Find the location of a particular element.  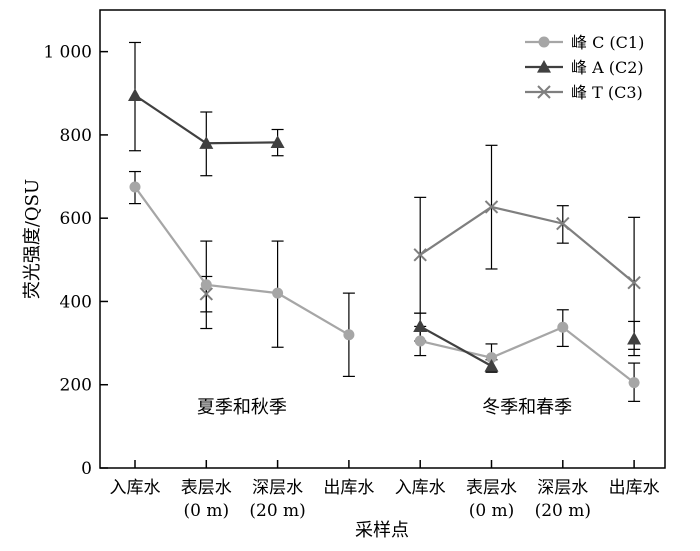

legend-label: 峰 C (C1) is located at coordinates (607, 42).